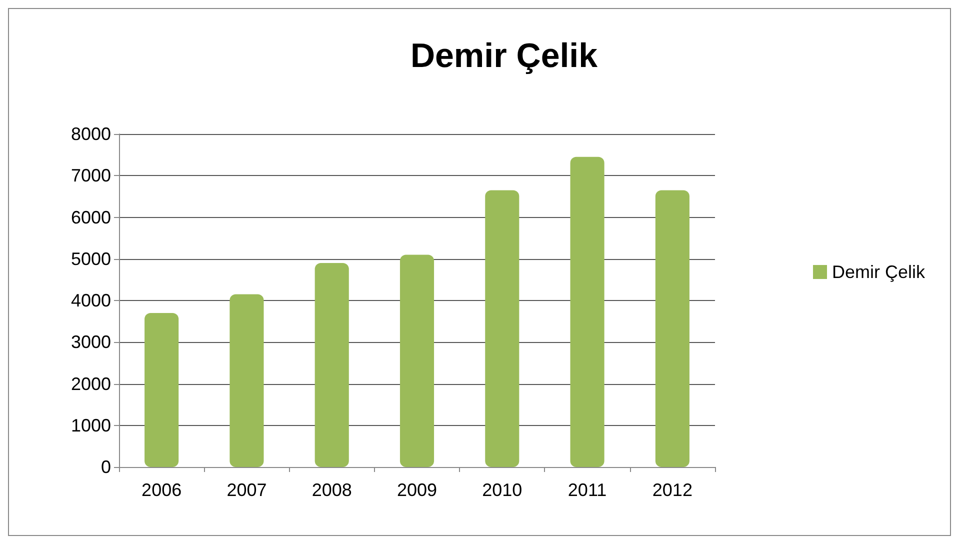 This screenshot has height=546, width=961. Describe the element at coordinates (879, 272) in the screenshot. I see `legend-label: Demir Çelik` at that location.